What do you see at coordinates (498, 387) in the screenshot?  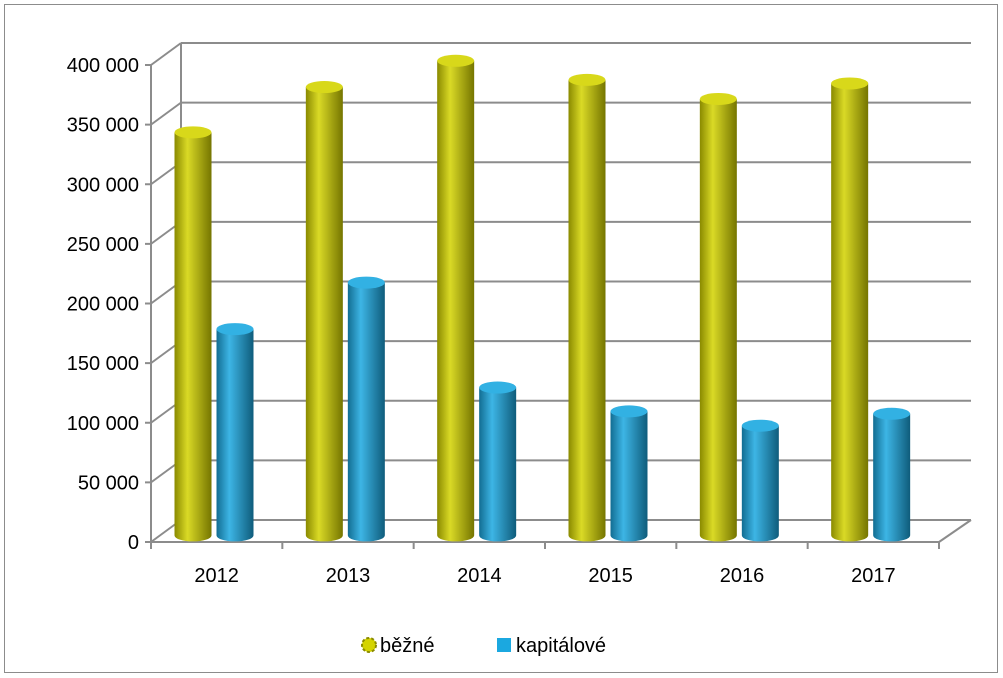 I see `bar-top-kapitálové-2014` at bounding box center [498, 387].